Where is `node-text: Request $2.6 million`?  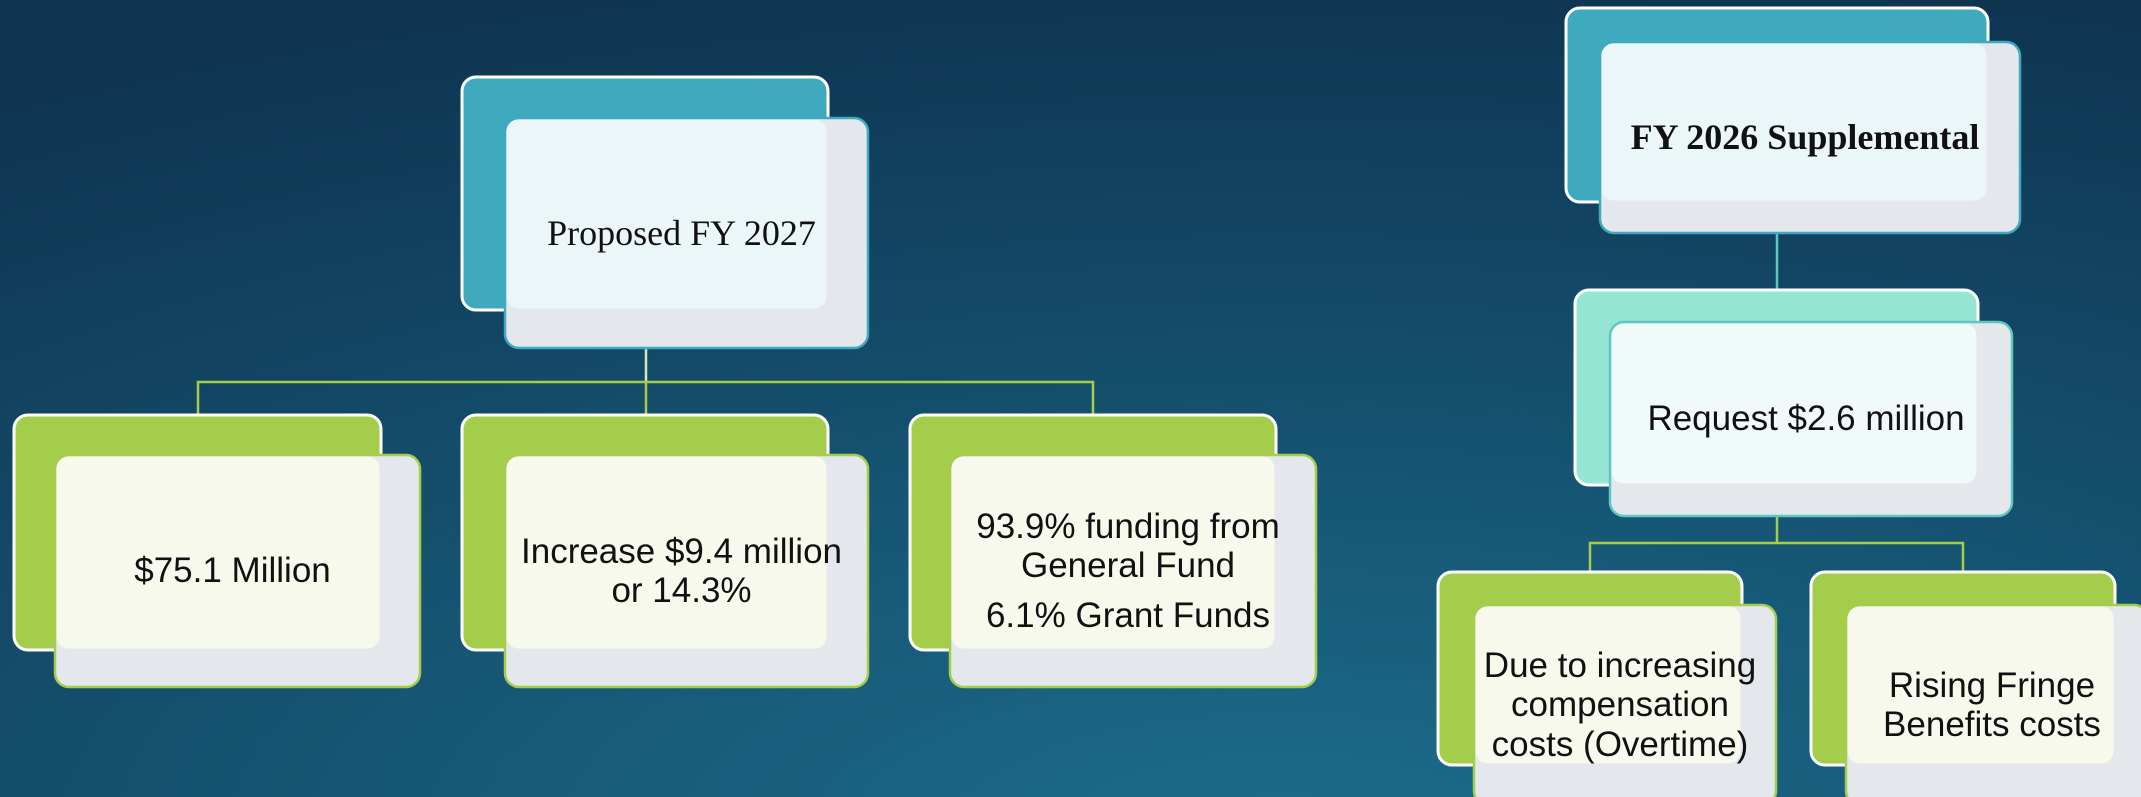 node-text: Request $2.6 million is located at coordinates (1806, 419).